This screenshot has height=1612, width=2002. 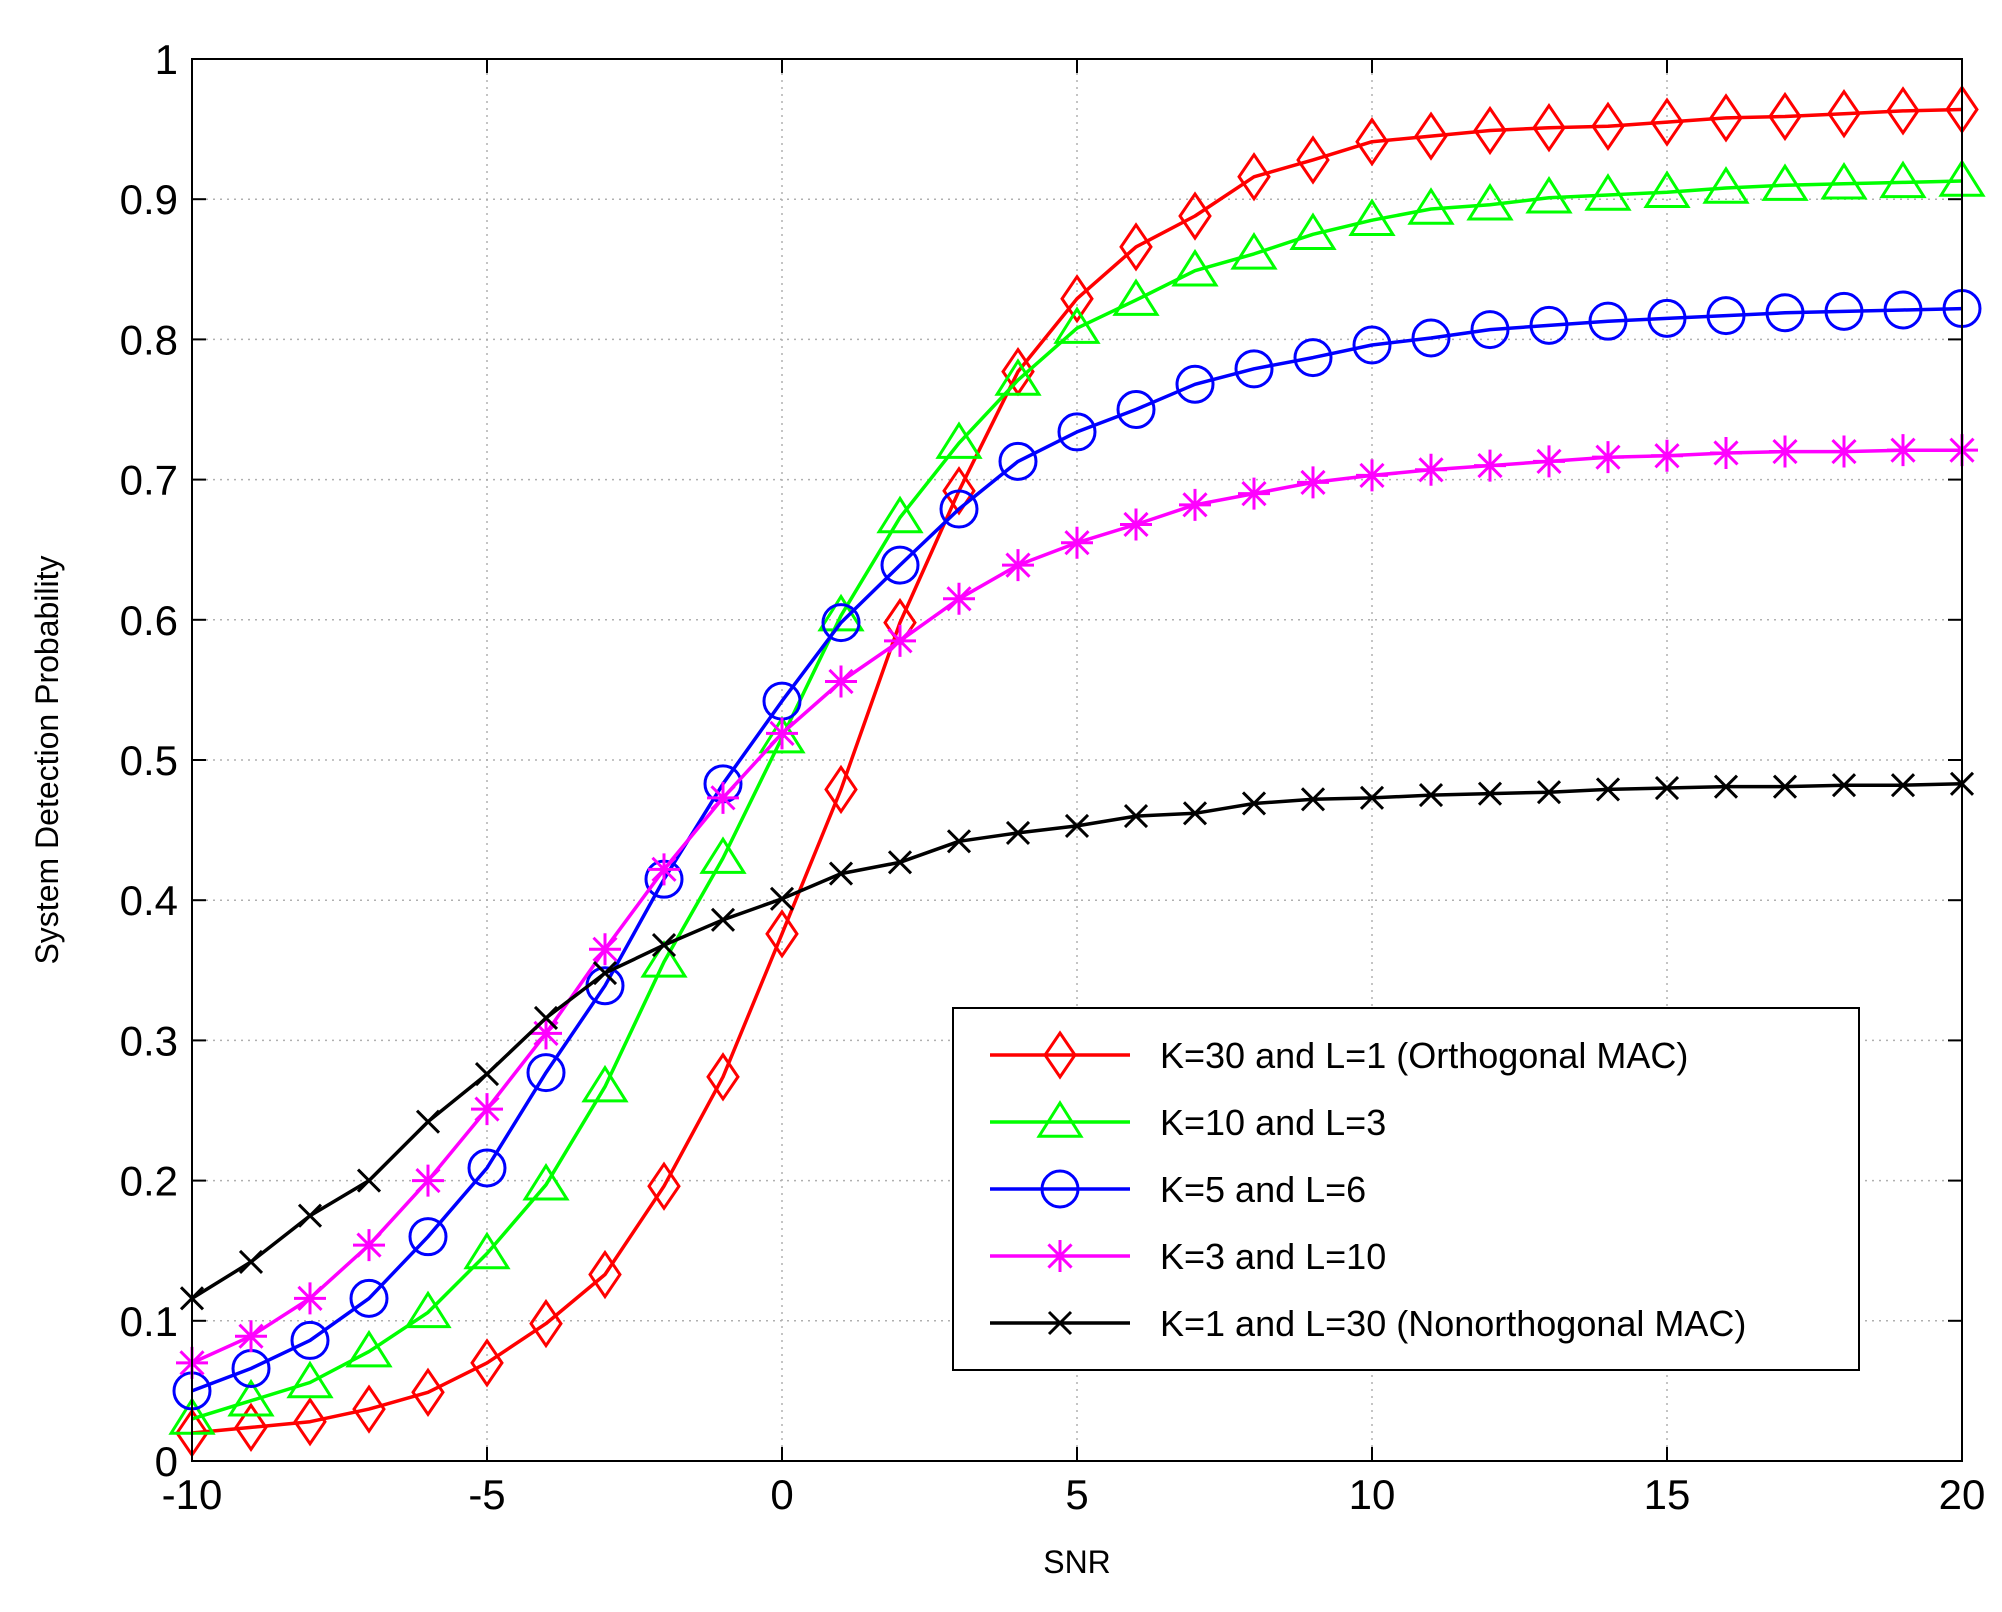 I want to click on y-tick-label: 0, so click(x=166, y=1461).